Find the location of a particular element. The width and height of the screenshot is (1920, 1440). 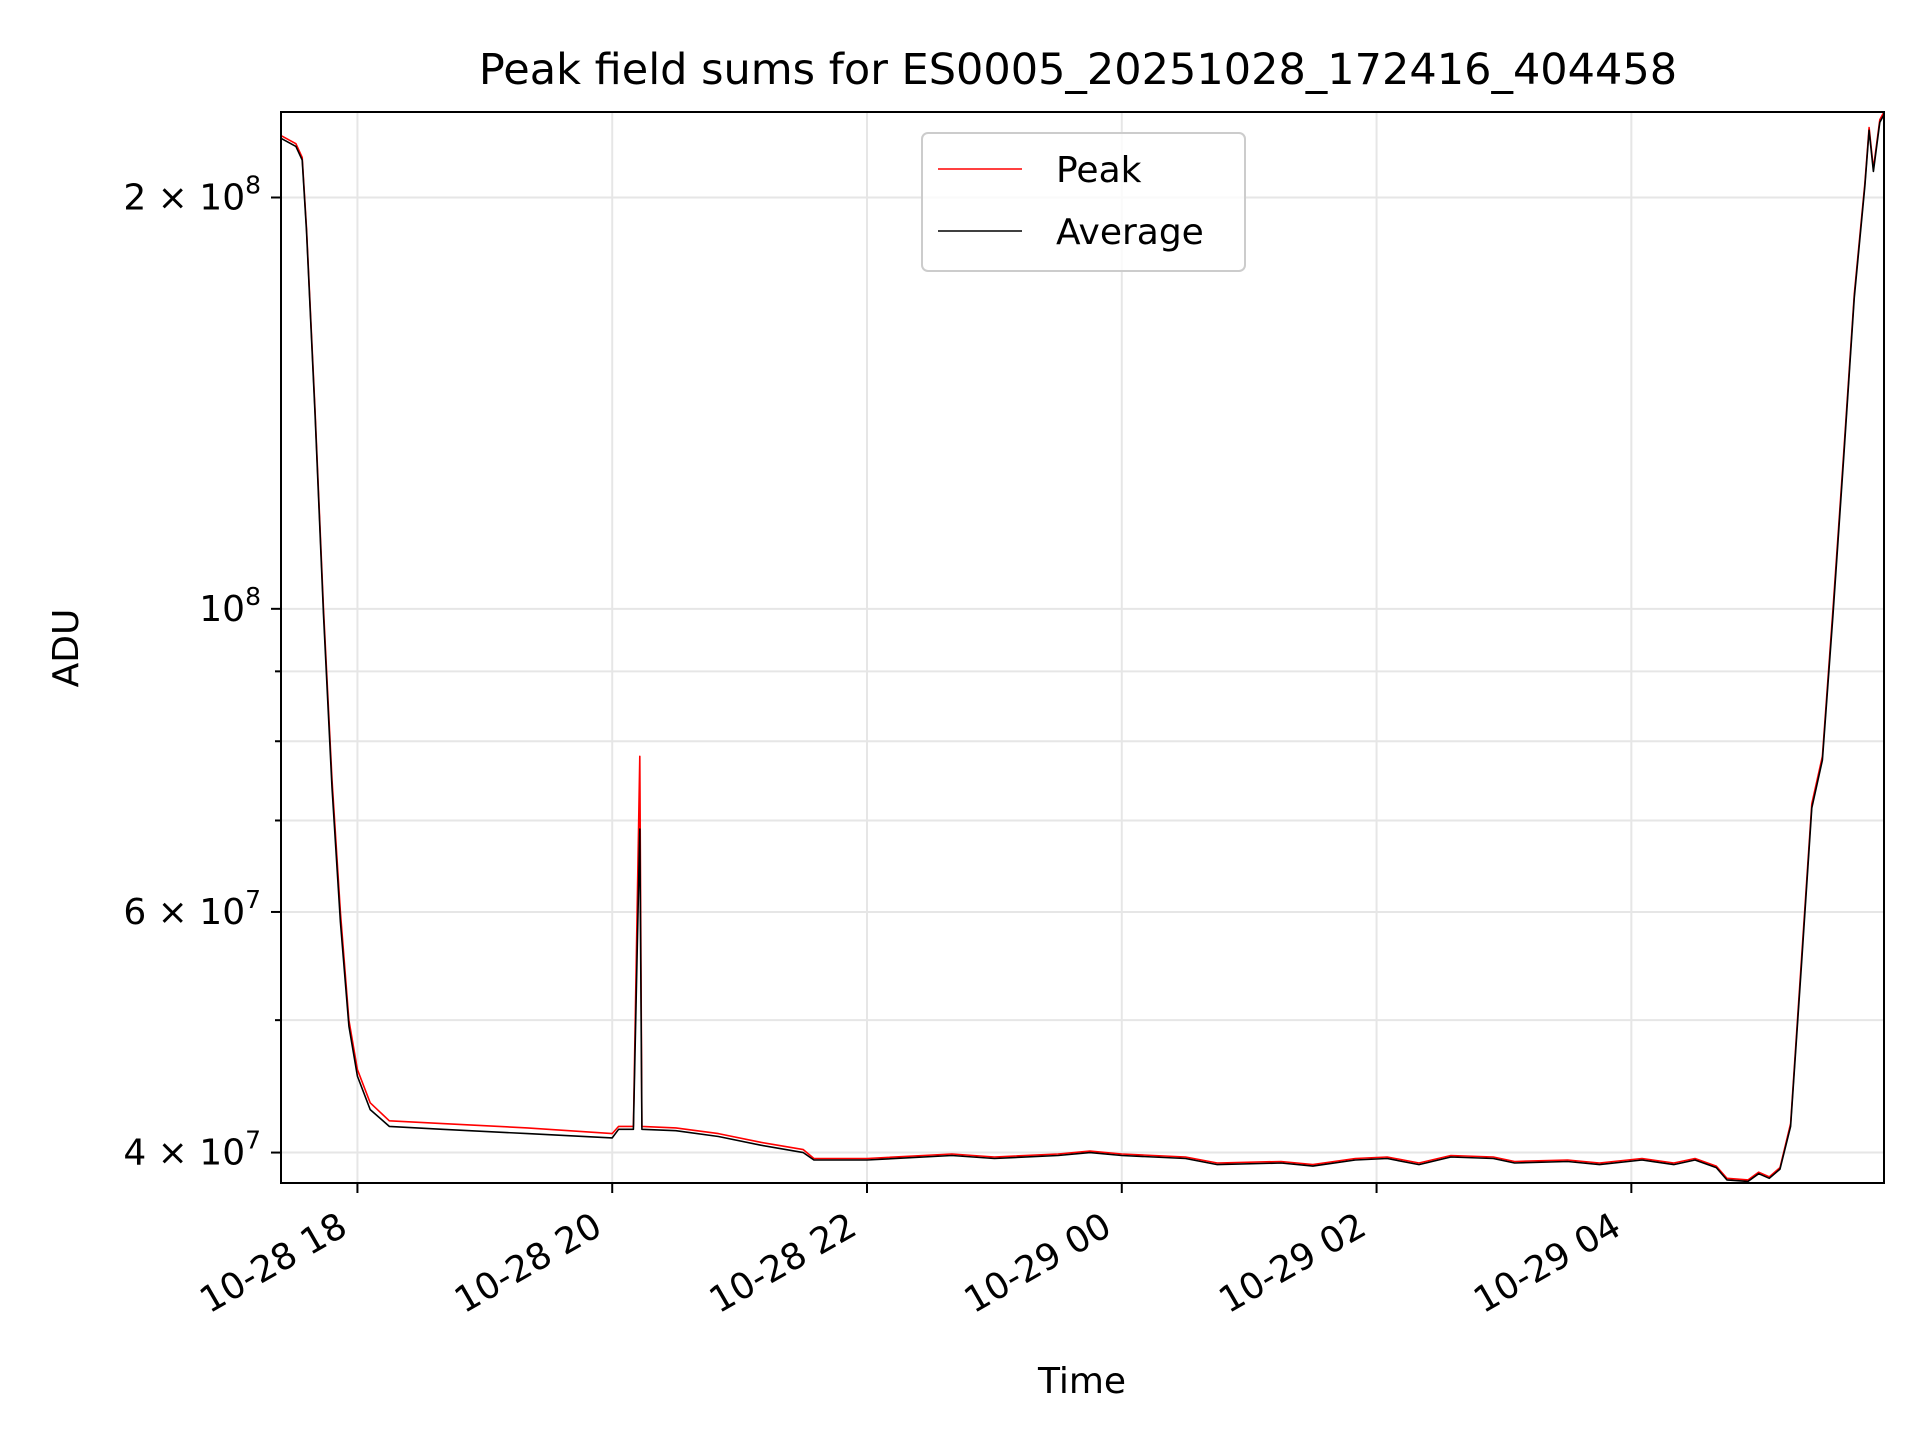

x-tick-label: 10-28 22 is located at coordinates (783, 1263).